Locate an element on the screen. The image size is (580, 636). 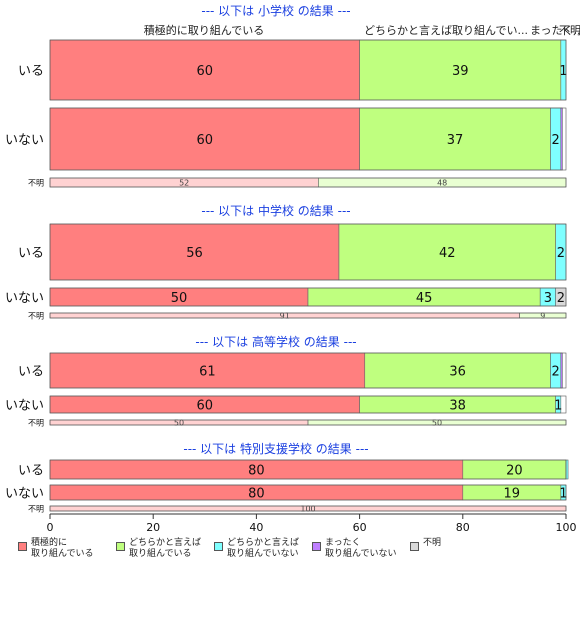
legend-swatch-unknown is located at coordinates (414, 546).